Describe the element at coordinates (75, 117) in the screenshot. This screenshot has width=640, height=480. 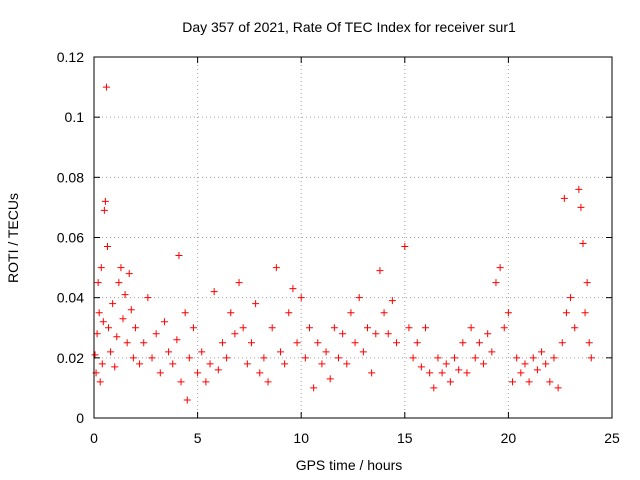
I see `y-tick-label: 0.1` at that location.